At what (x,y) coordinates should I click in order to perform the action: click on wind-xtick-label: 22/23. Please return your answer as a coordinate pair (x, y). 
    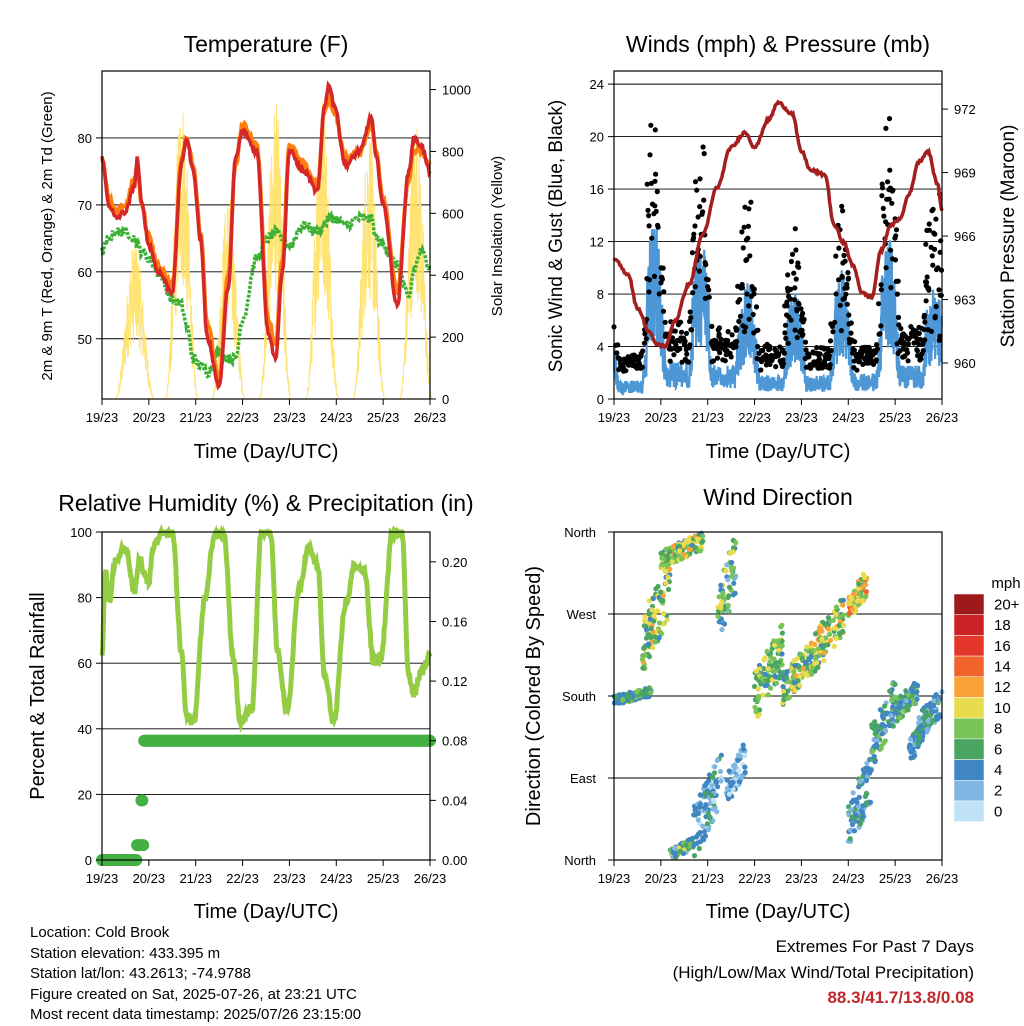
    Looking at the image, I should click on (754, 417).